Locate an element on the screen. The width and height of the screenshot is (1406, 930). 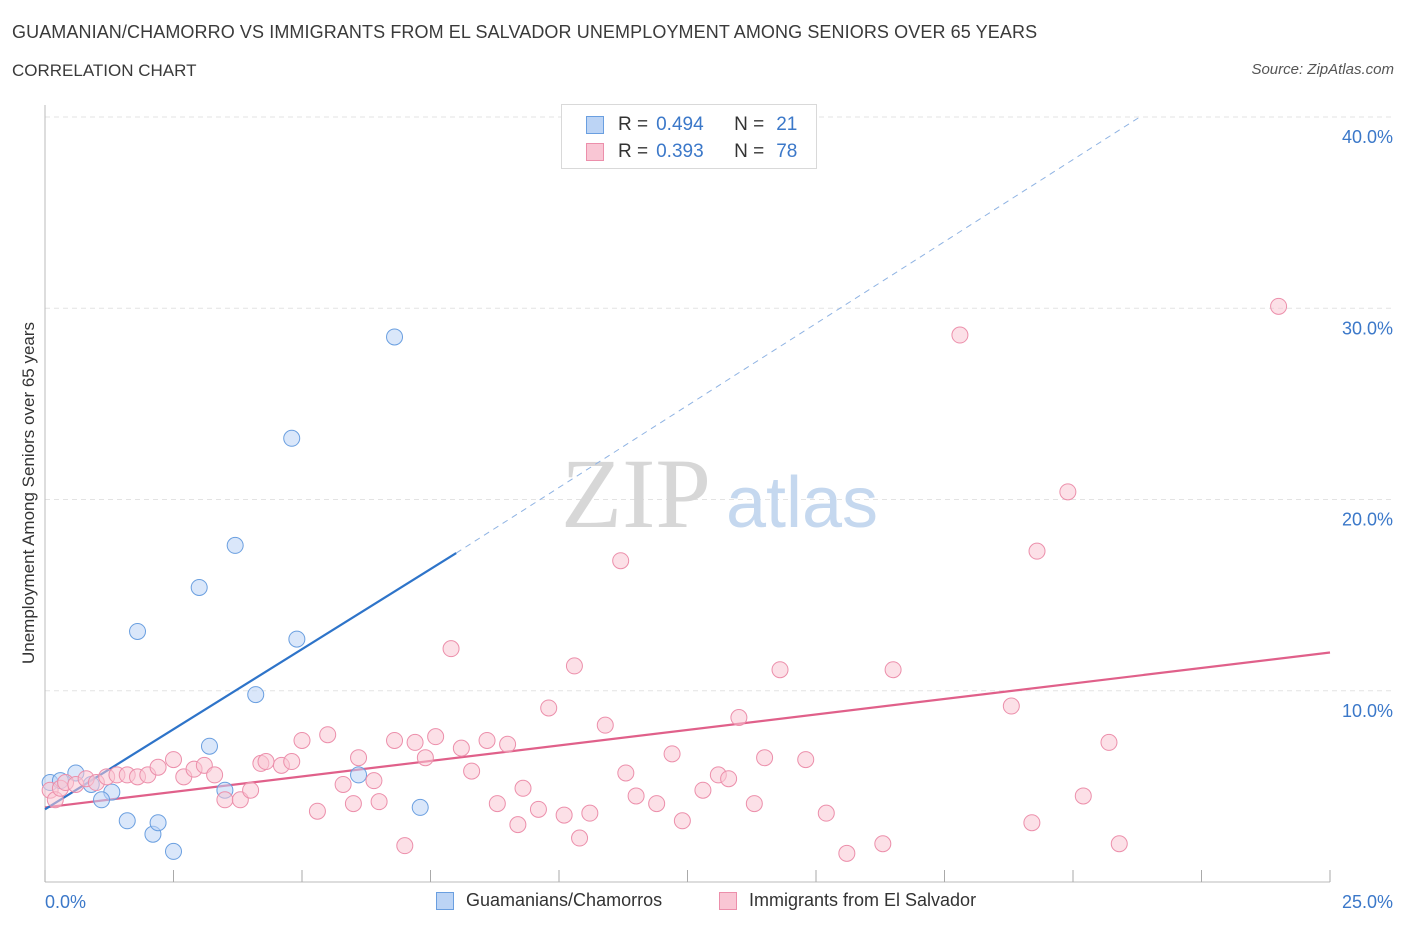
trendline-guamanian is located at coordinates (250, 681).